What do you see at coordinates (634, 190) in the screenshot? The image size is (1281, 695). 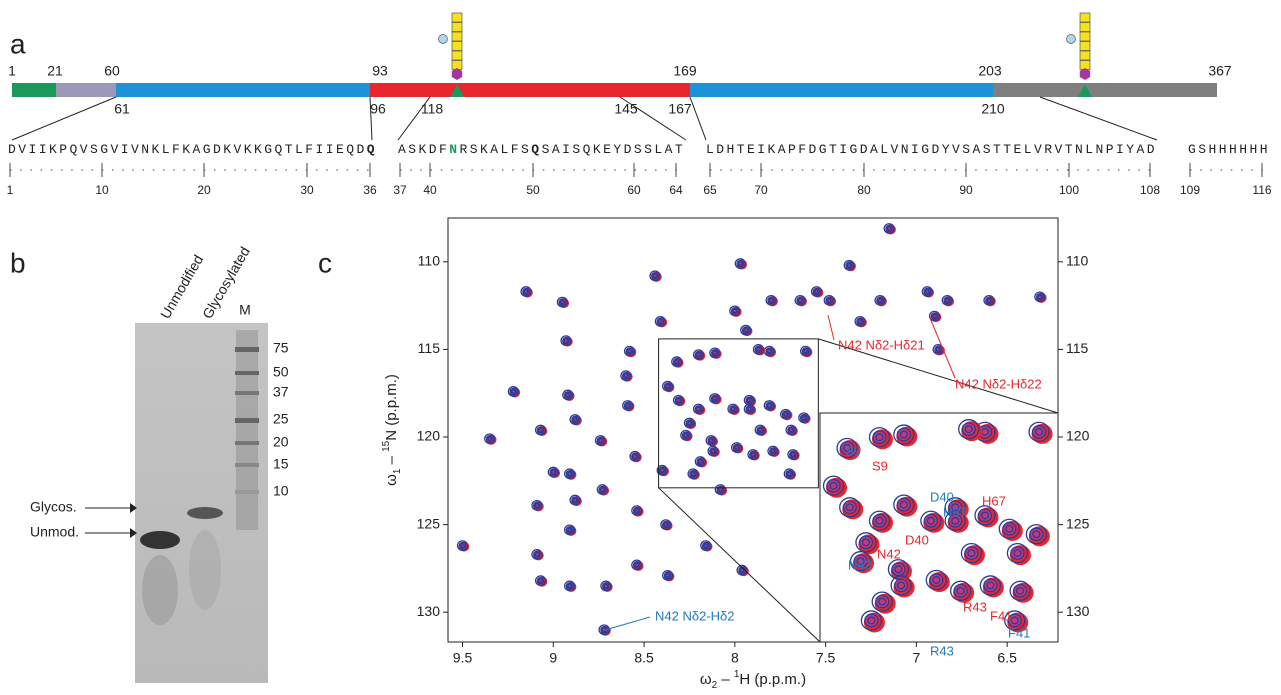 I see `ruler-number: 60` at bounding box center [634, 190].